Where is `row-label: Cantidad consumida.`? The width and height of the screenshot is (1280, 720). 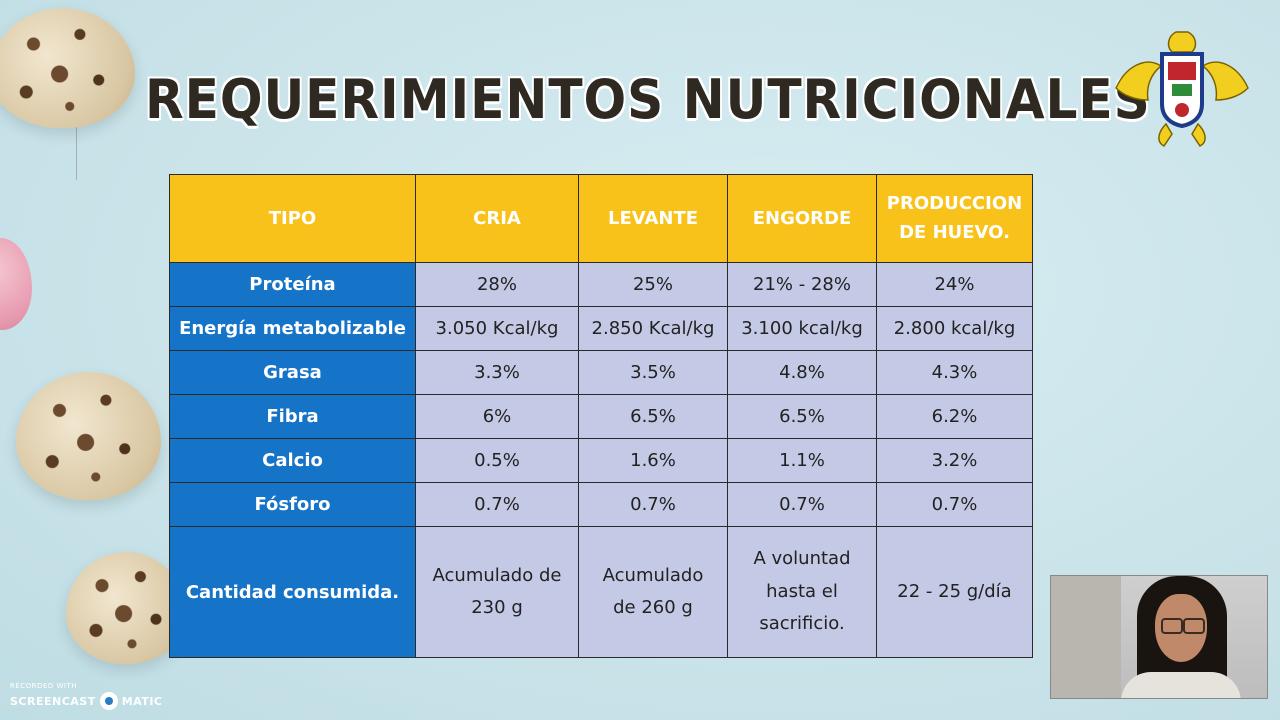 row-label: Cantidad consumida. is located at coordinates (292, 592).